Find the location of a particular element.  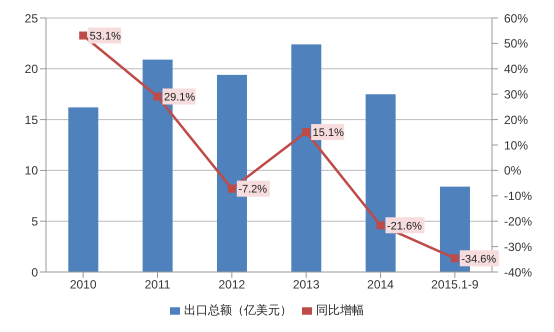

legend-label: 同比增幅 is located at coordinates (340, 310).